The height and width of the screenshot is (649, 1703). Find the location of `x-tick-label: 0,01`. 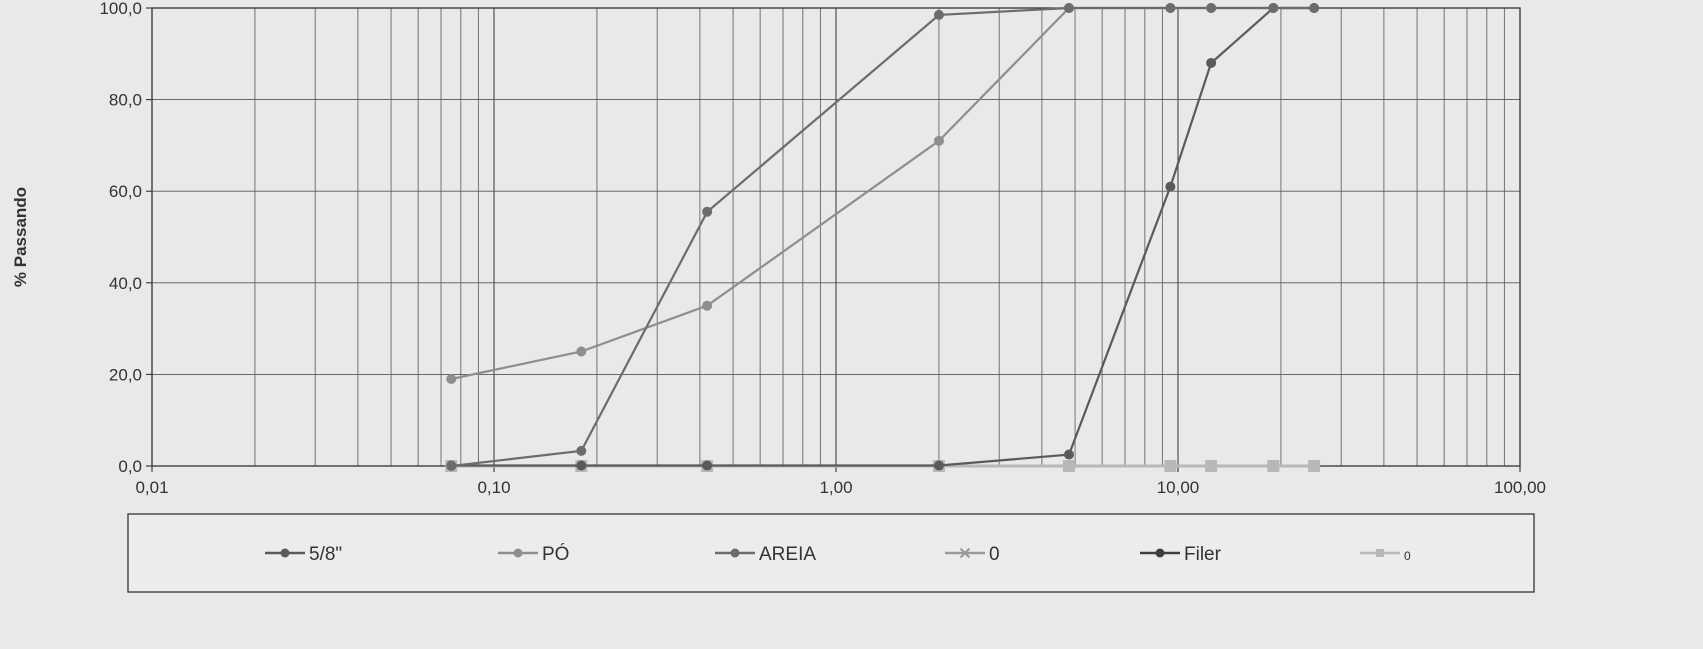

x-tick-label: 0,01 is located at coordinates (151, 487).